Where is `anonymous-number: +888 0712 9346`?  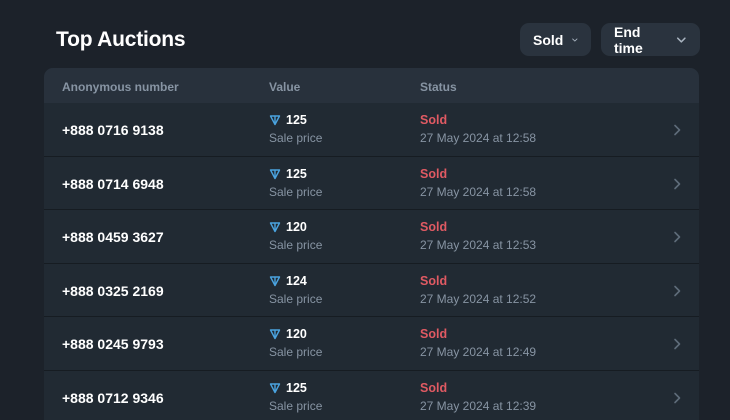 anonymous-number: +888 0712 9346 is located at coordinates (113, 397).